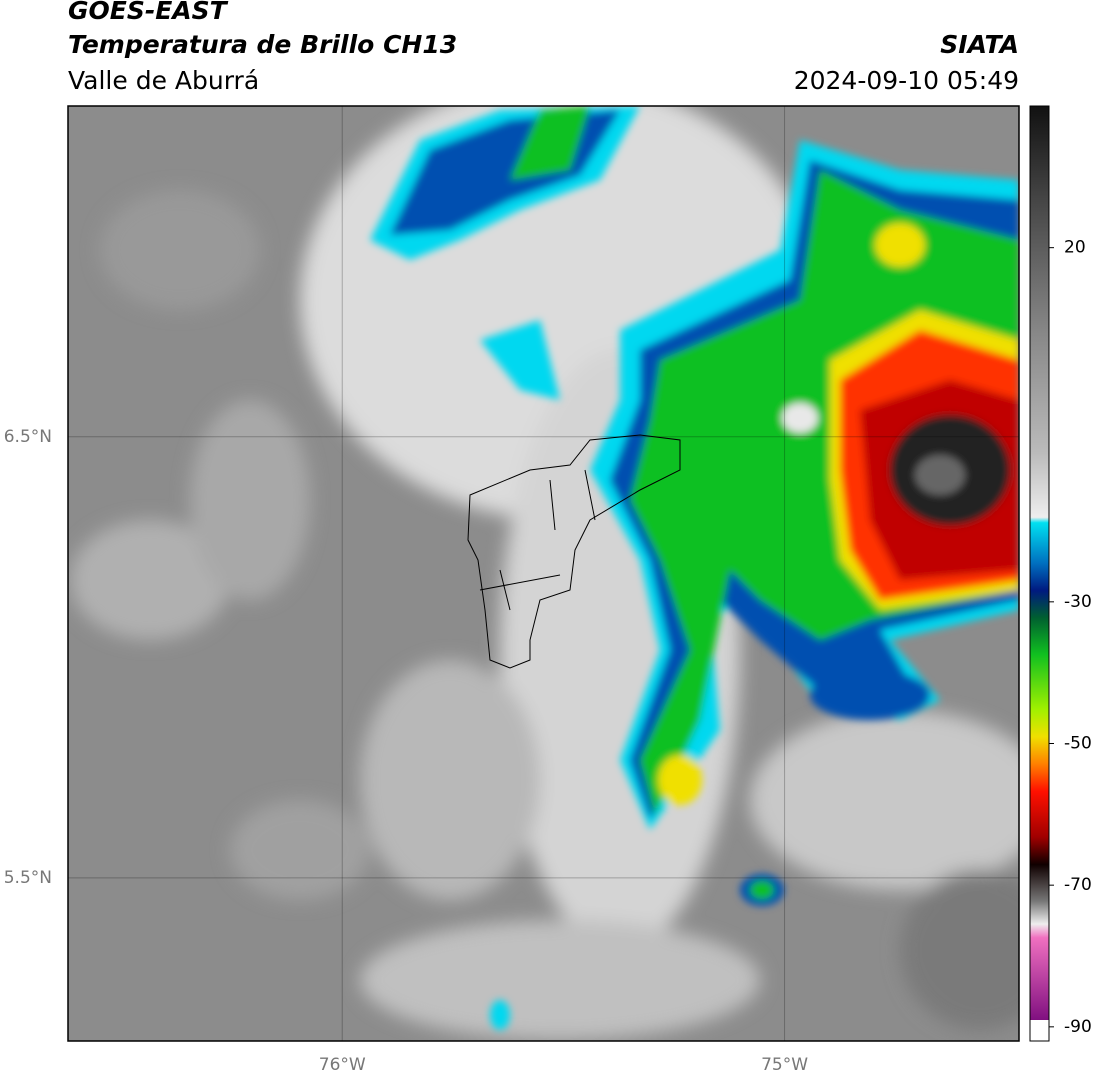 This screenshot has width=1094, height=1082. What do you see at coordinates (979, 44) in the screenshot?
I see `source: SIATA` at bounding box center [979, 44].